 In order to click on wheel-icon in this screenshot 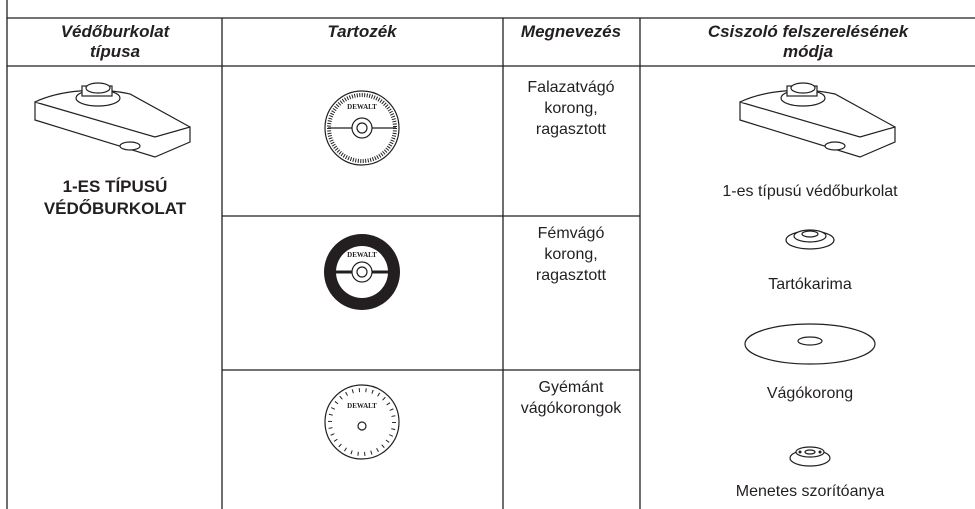, I will do `click(810, 344)`.